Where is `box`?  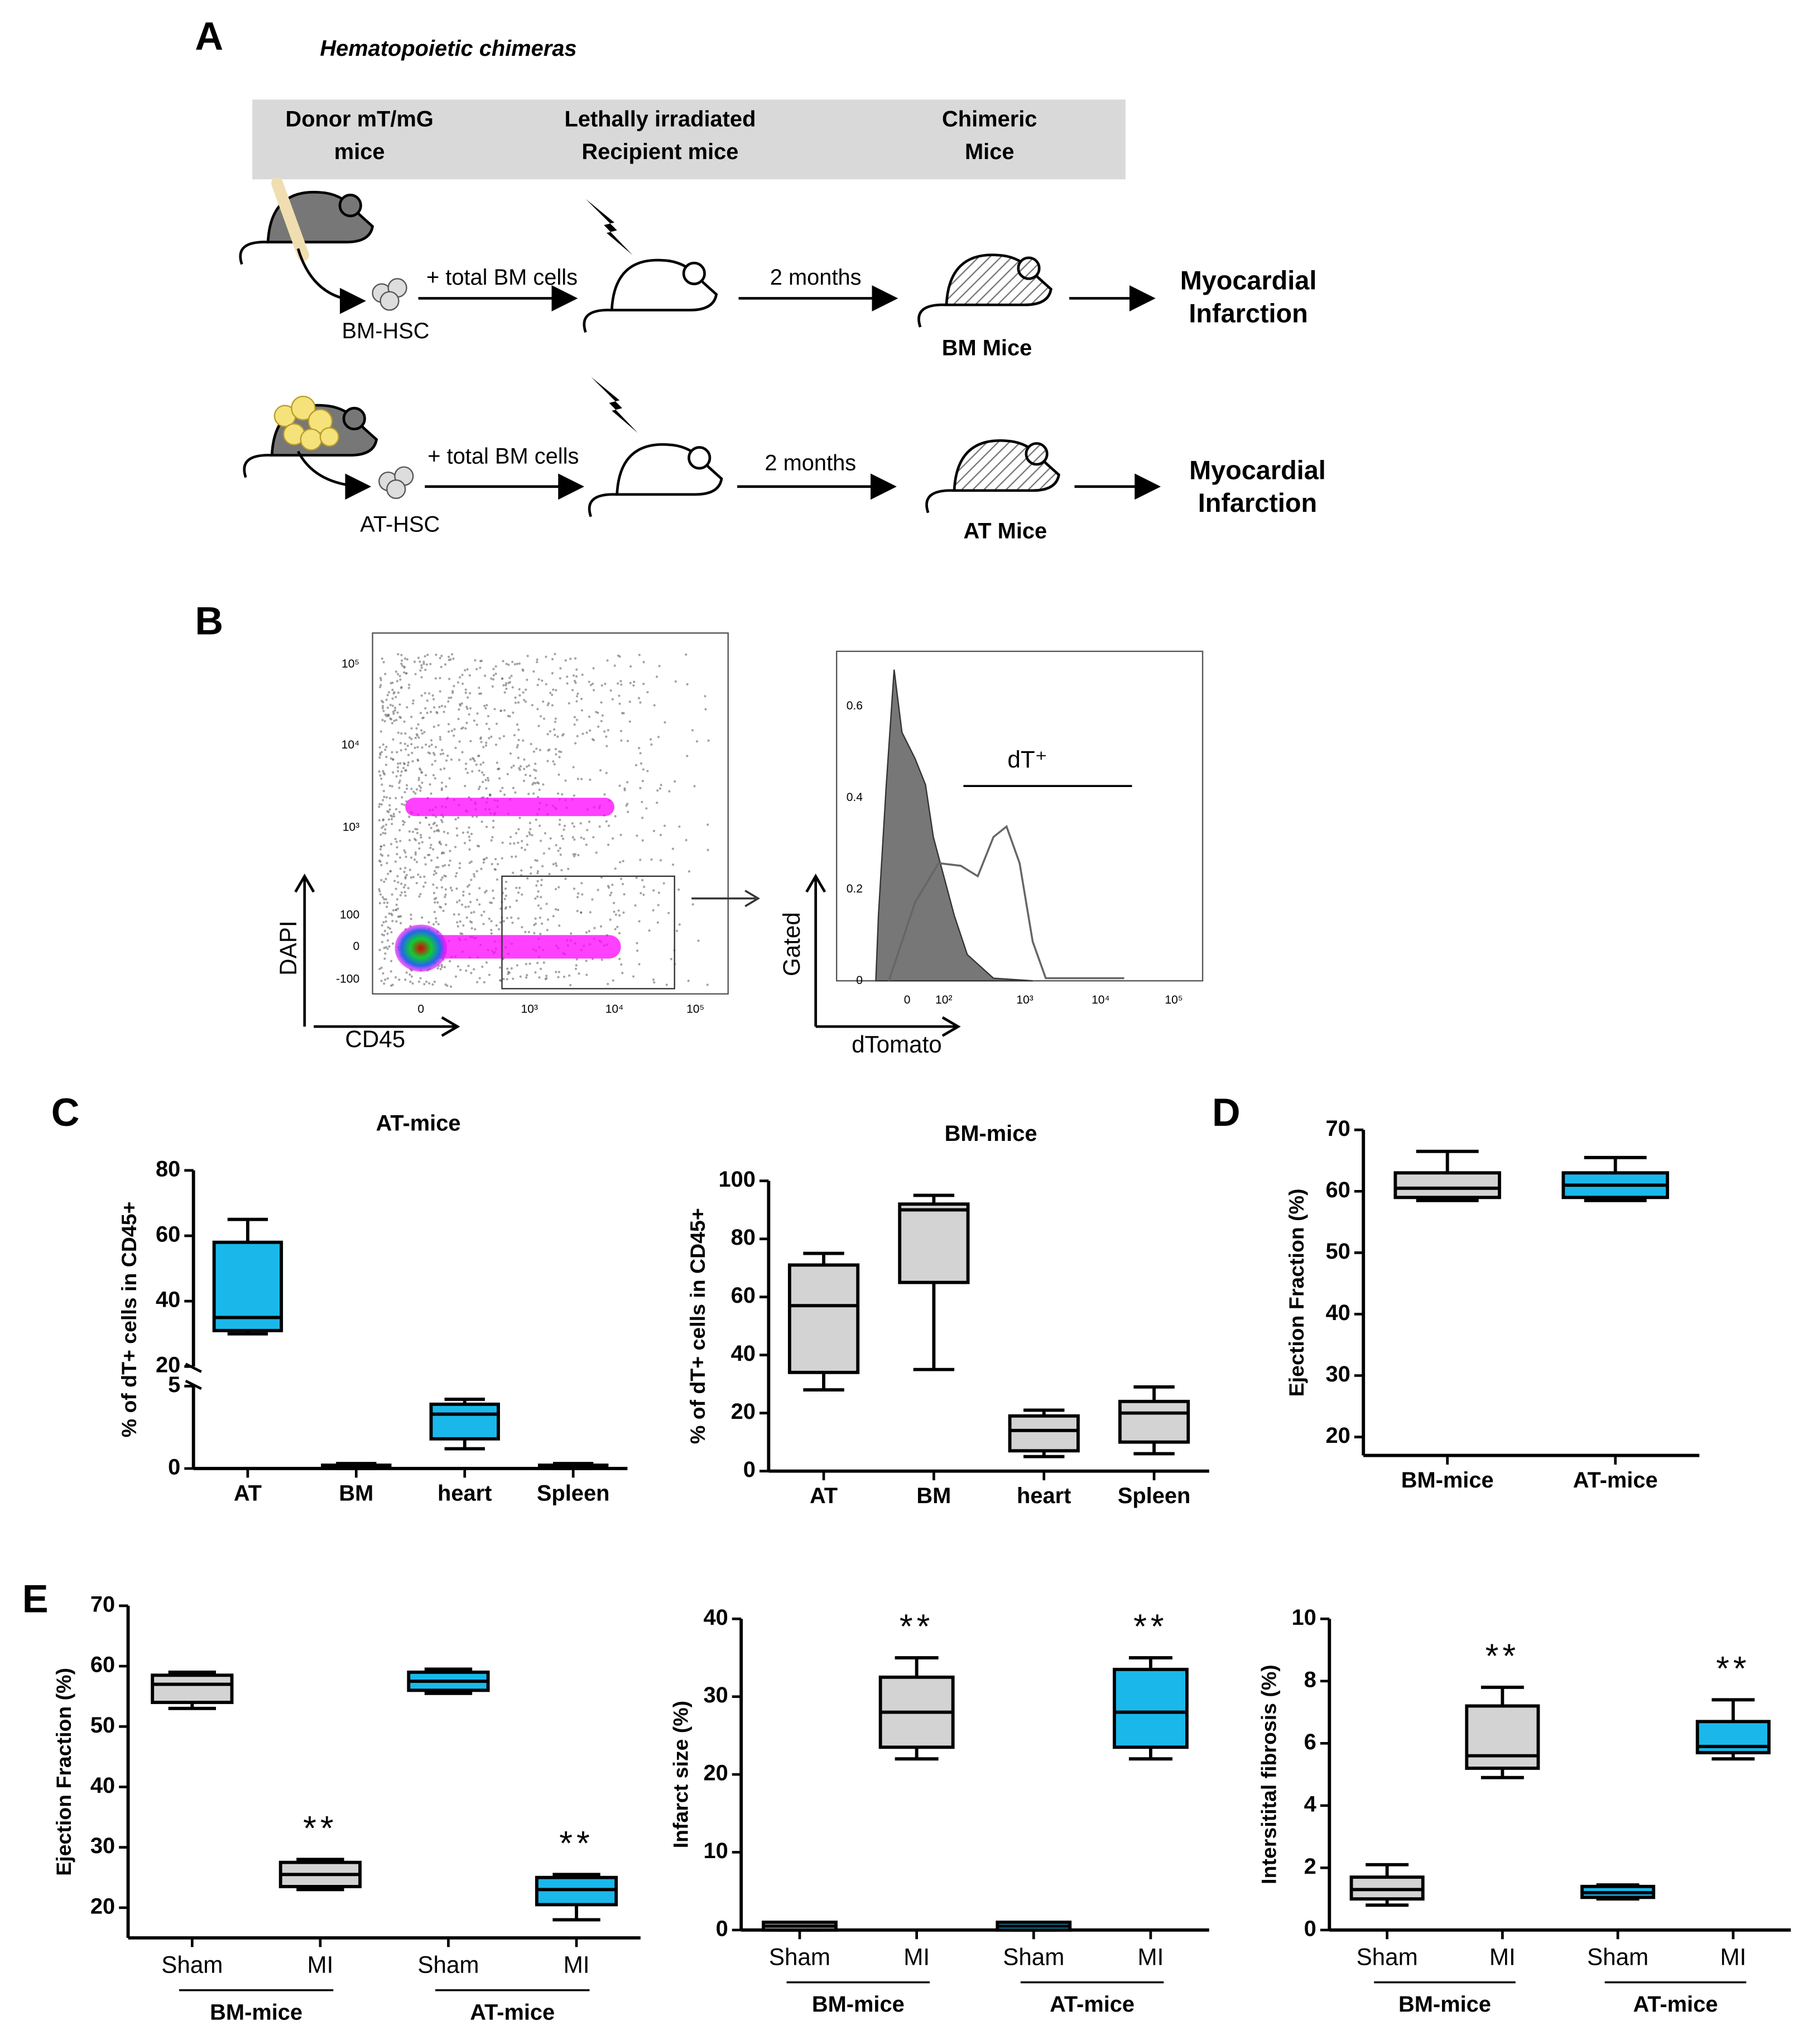 box is located at coordinates (1044, 1433).